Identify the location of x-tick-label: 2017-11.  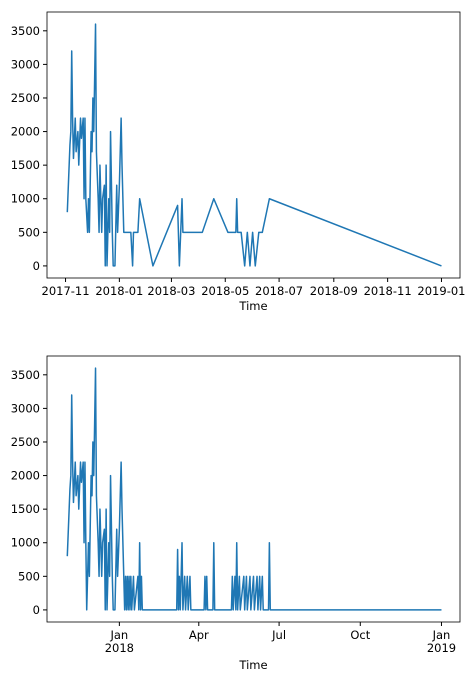
(66, 291).